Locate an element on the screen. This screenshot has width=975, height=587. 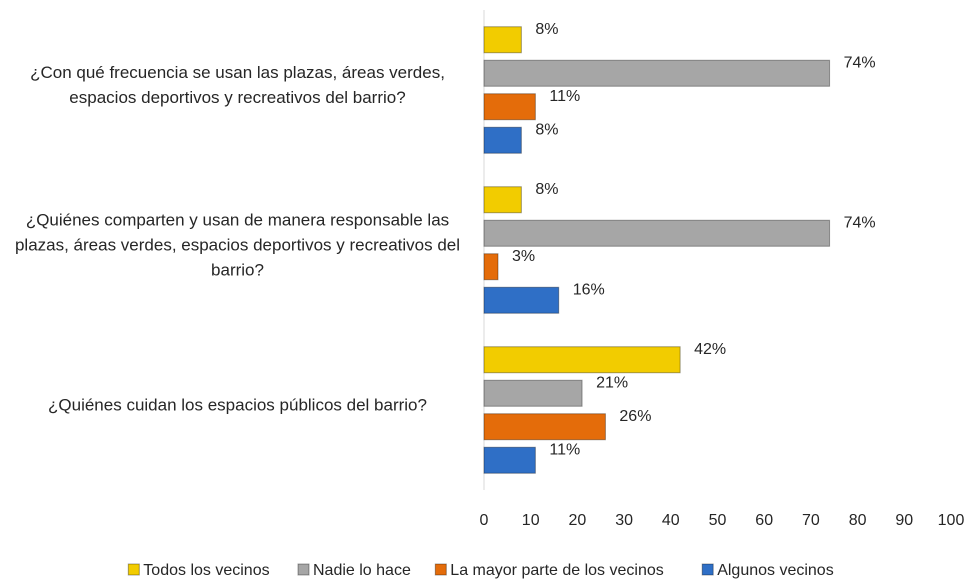
x-tick-label: 70 is located at coordinates (811, 520).